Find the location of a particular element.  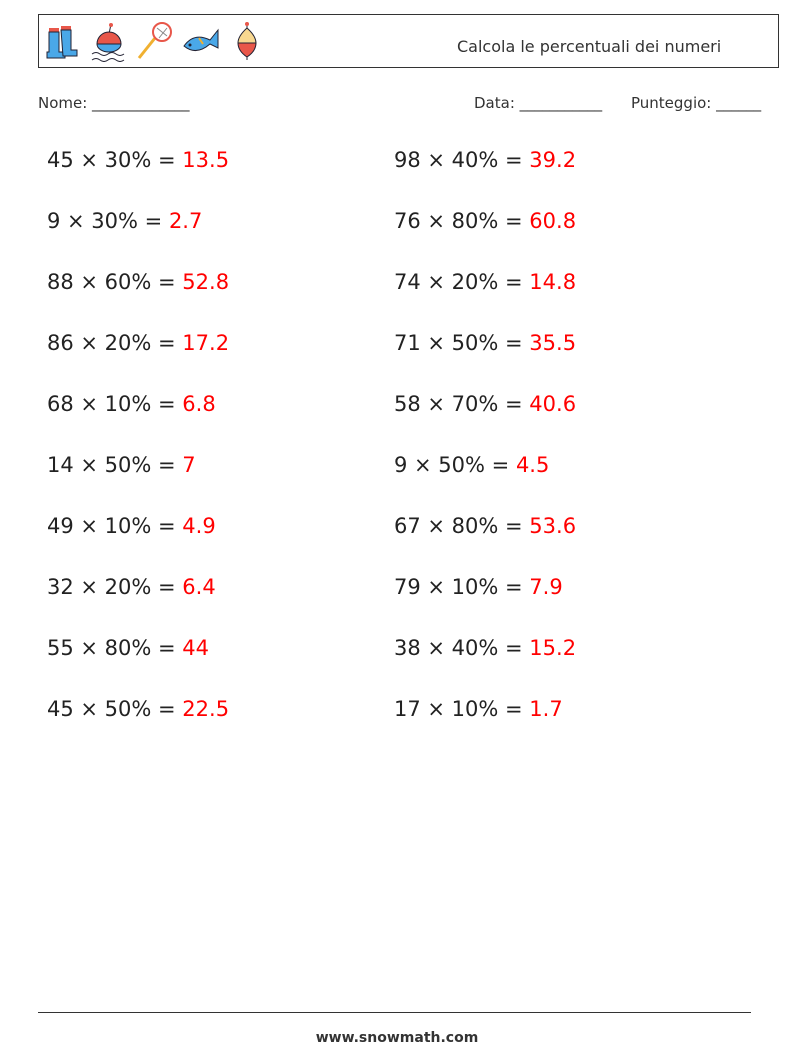

fish-icon is located at coordinates (201, 39).